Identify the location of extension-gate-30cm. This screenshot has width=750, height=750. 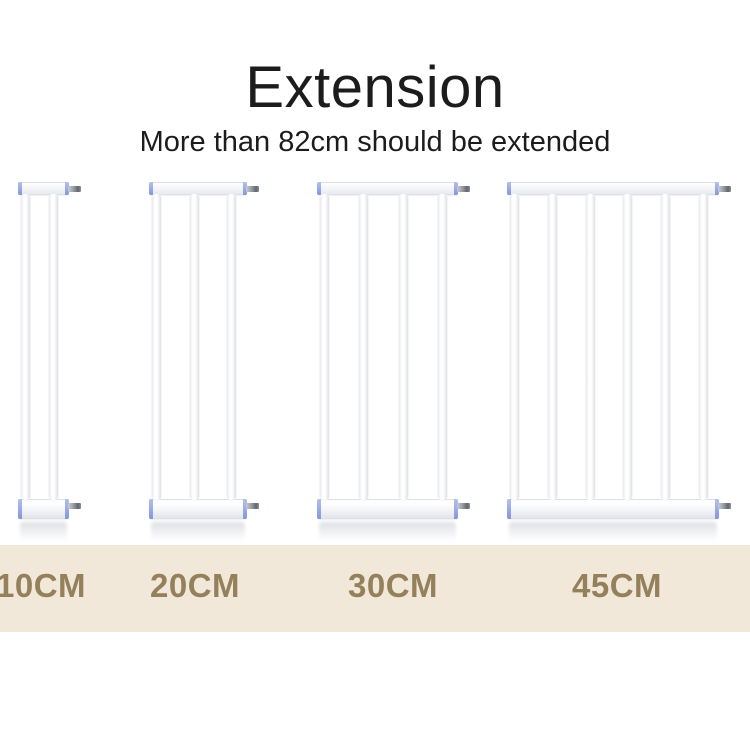
(393, 361).